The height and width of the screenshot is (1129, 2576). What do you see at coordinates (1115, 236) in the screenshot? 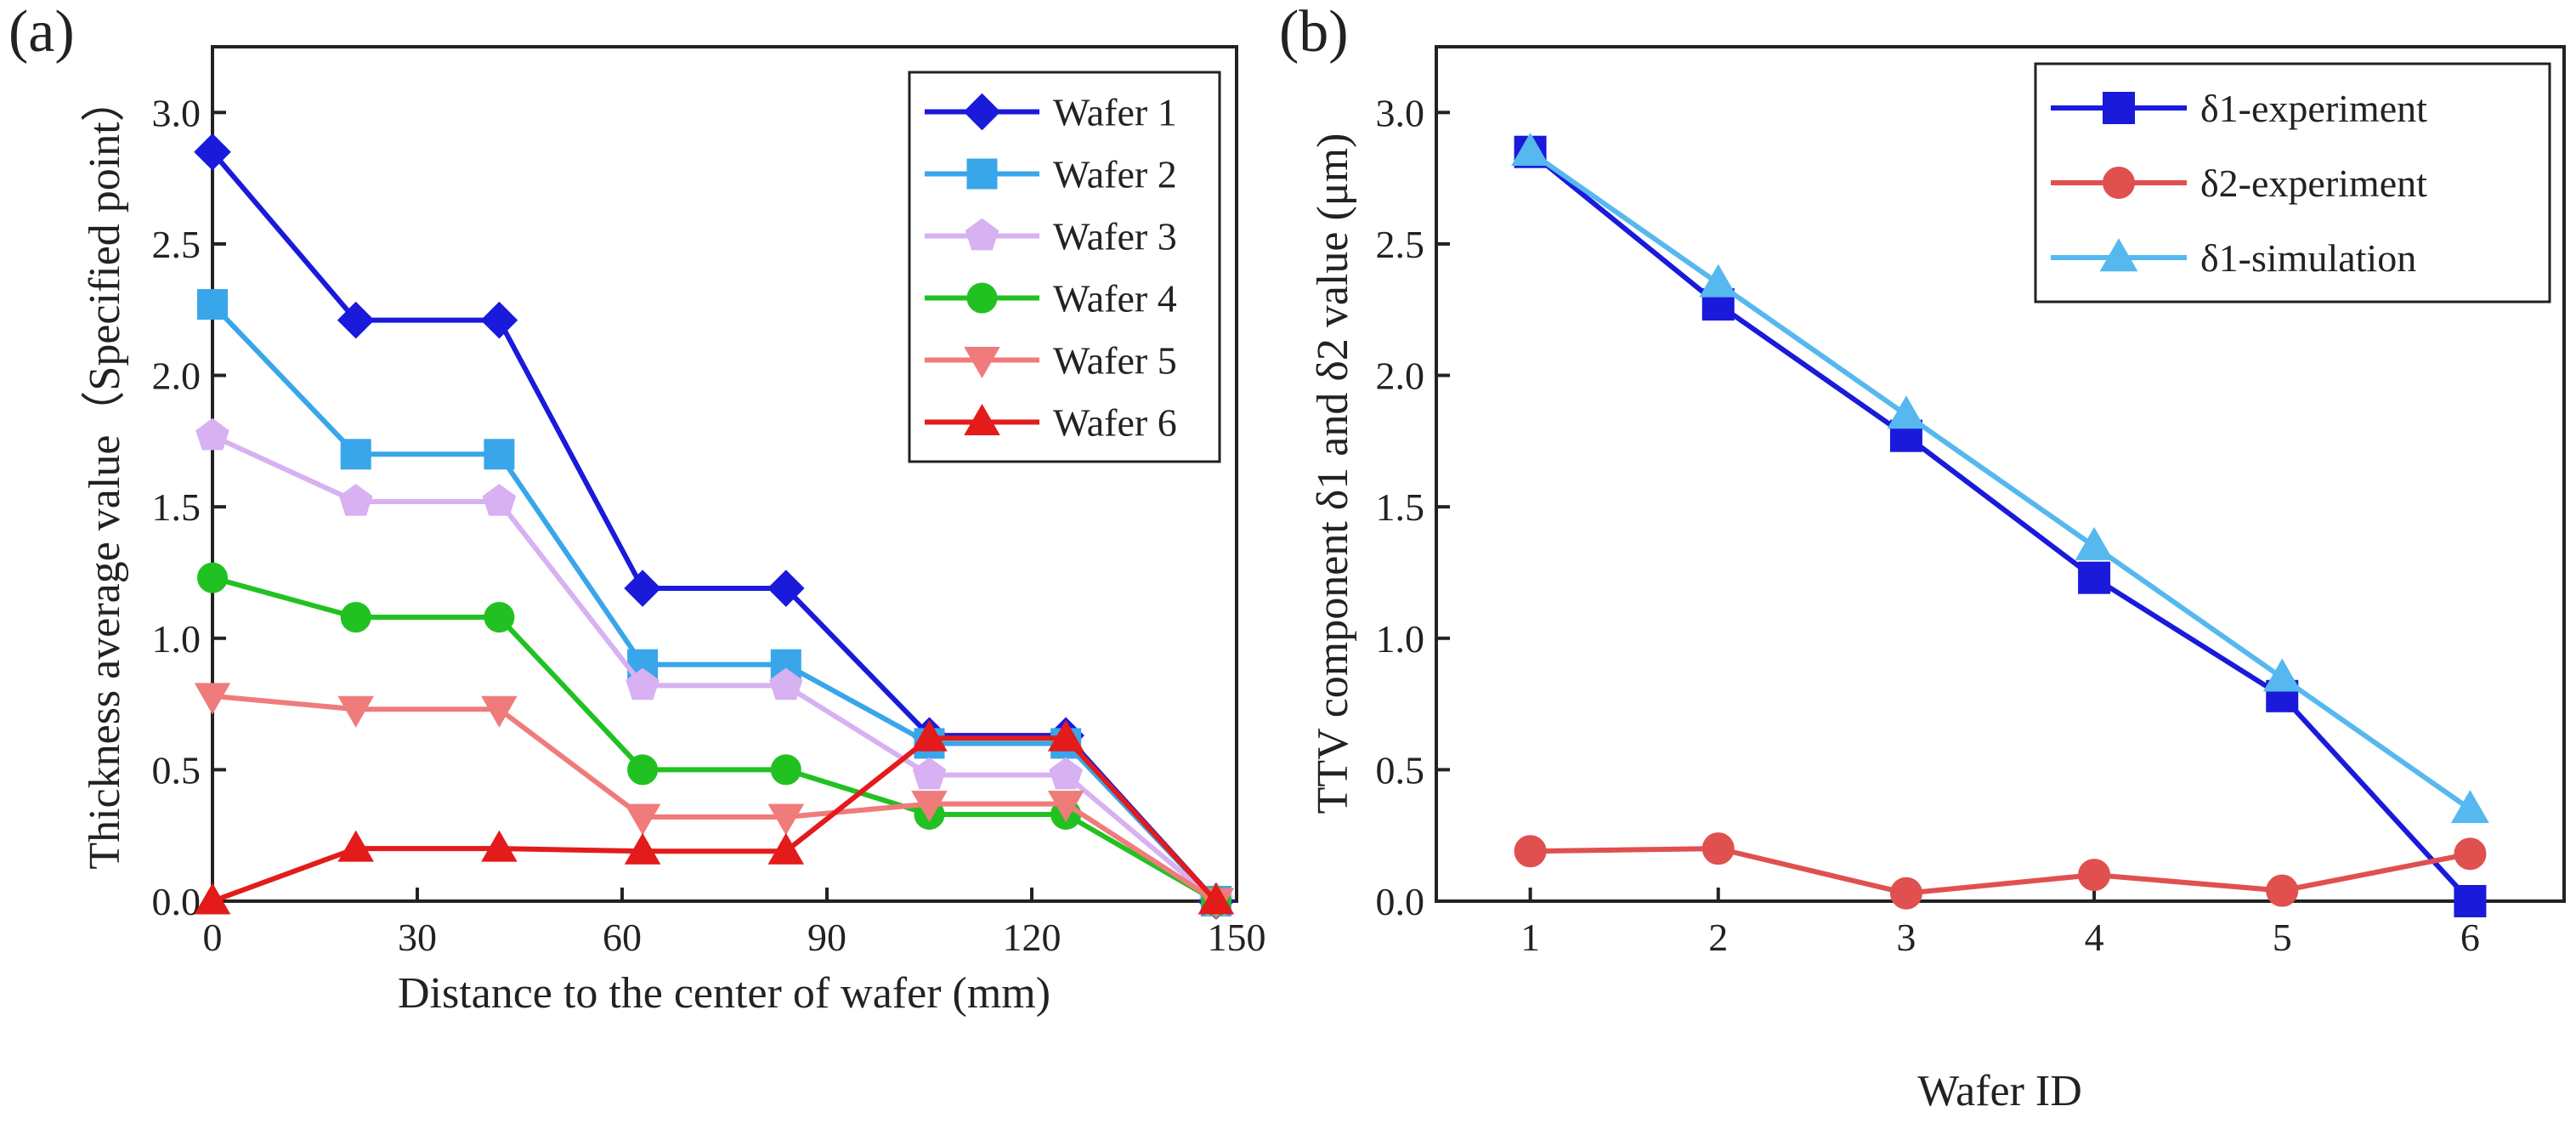
I see `legend-label: Wafer 3` at bounding box center [1115, 236].